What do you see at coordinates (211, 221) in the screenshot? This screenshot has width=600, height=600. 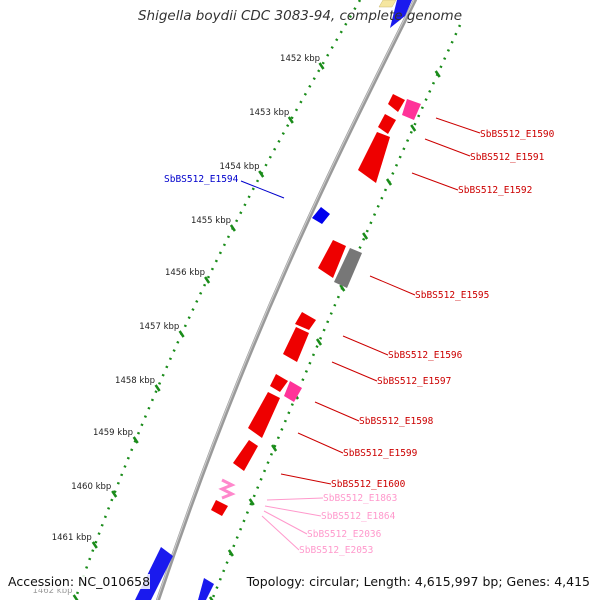 I see `scale-label: 1455 kbp` at bounding box center [211, 221].